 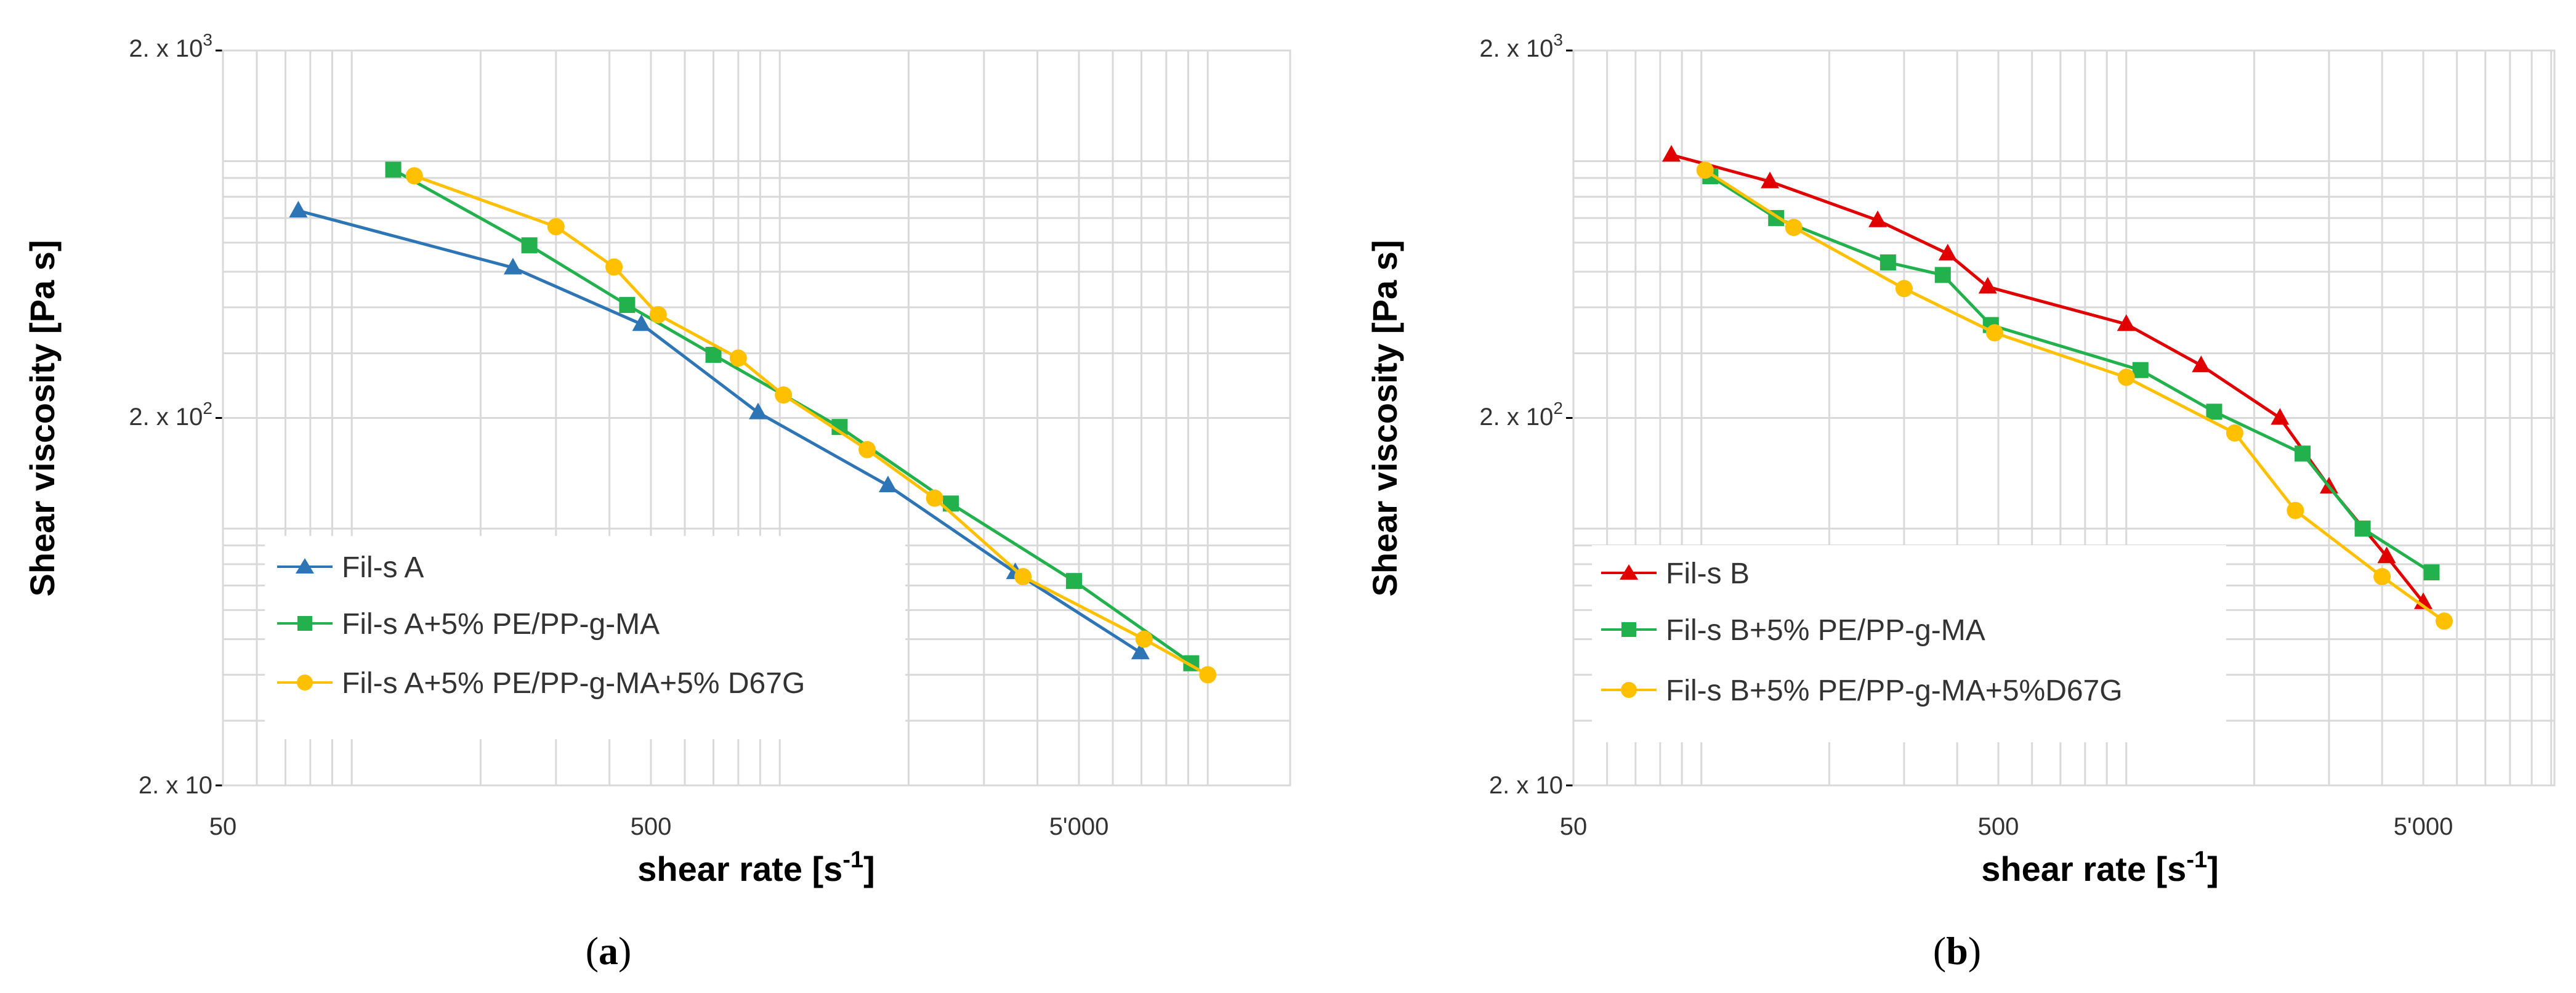 I want to click on x-axis-title-a: shear rate [s-1], so click(x=756, y=867).